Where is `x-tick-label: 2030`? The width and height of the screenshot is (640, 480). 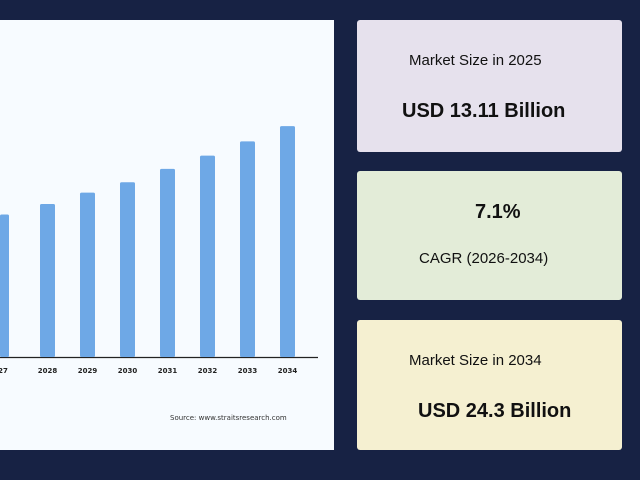 x-tick-label: 2030 is located at coordinates (128, 371).